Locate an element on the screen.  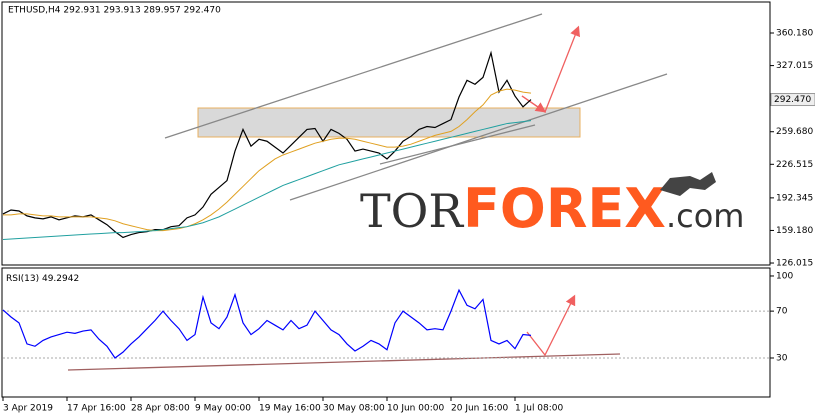
current-price-label: 292.470 is located at coordinates (792, 100).